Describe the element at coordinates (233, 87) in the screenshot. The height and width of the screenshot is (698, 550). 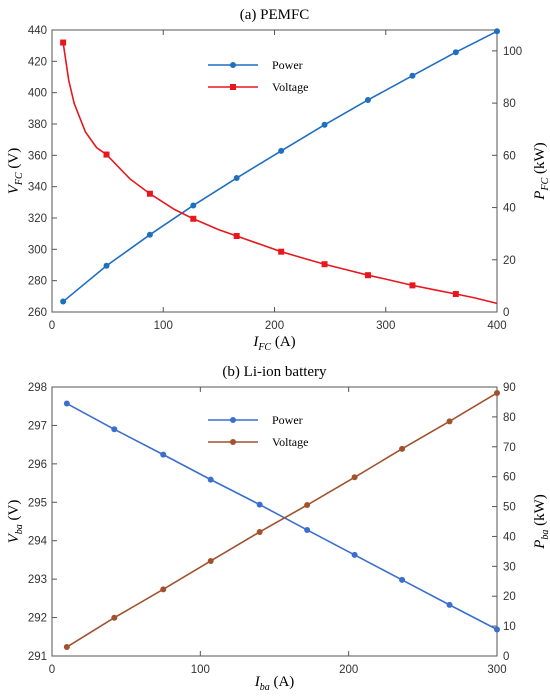
I see `legend-marker-voltage` at that location.